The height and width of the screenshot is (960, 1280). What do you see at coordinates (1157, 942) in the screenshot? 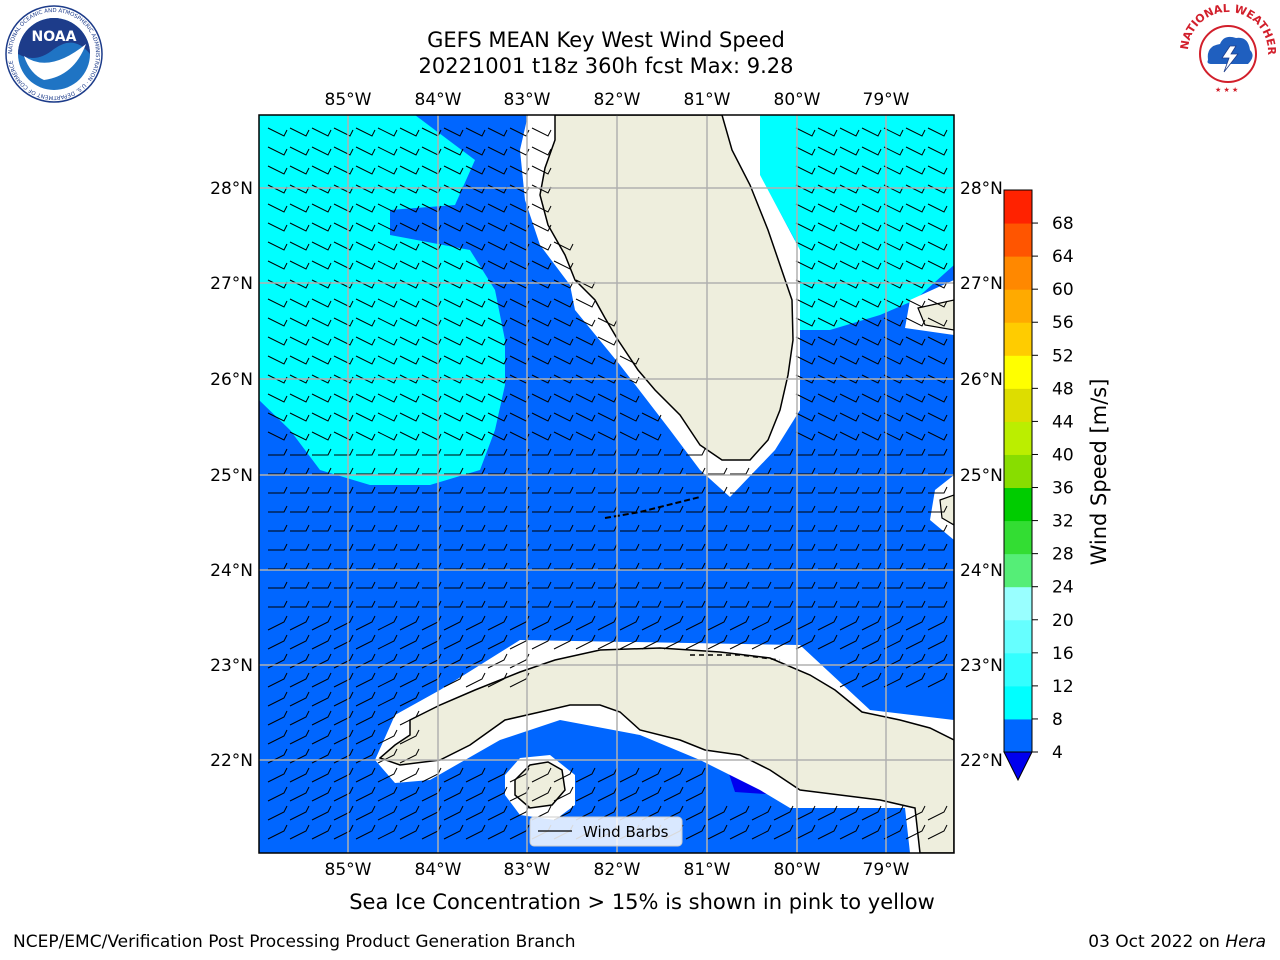
I see `date-text: 03 Oct 2022 on` at bounding box center [1157, 942].